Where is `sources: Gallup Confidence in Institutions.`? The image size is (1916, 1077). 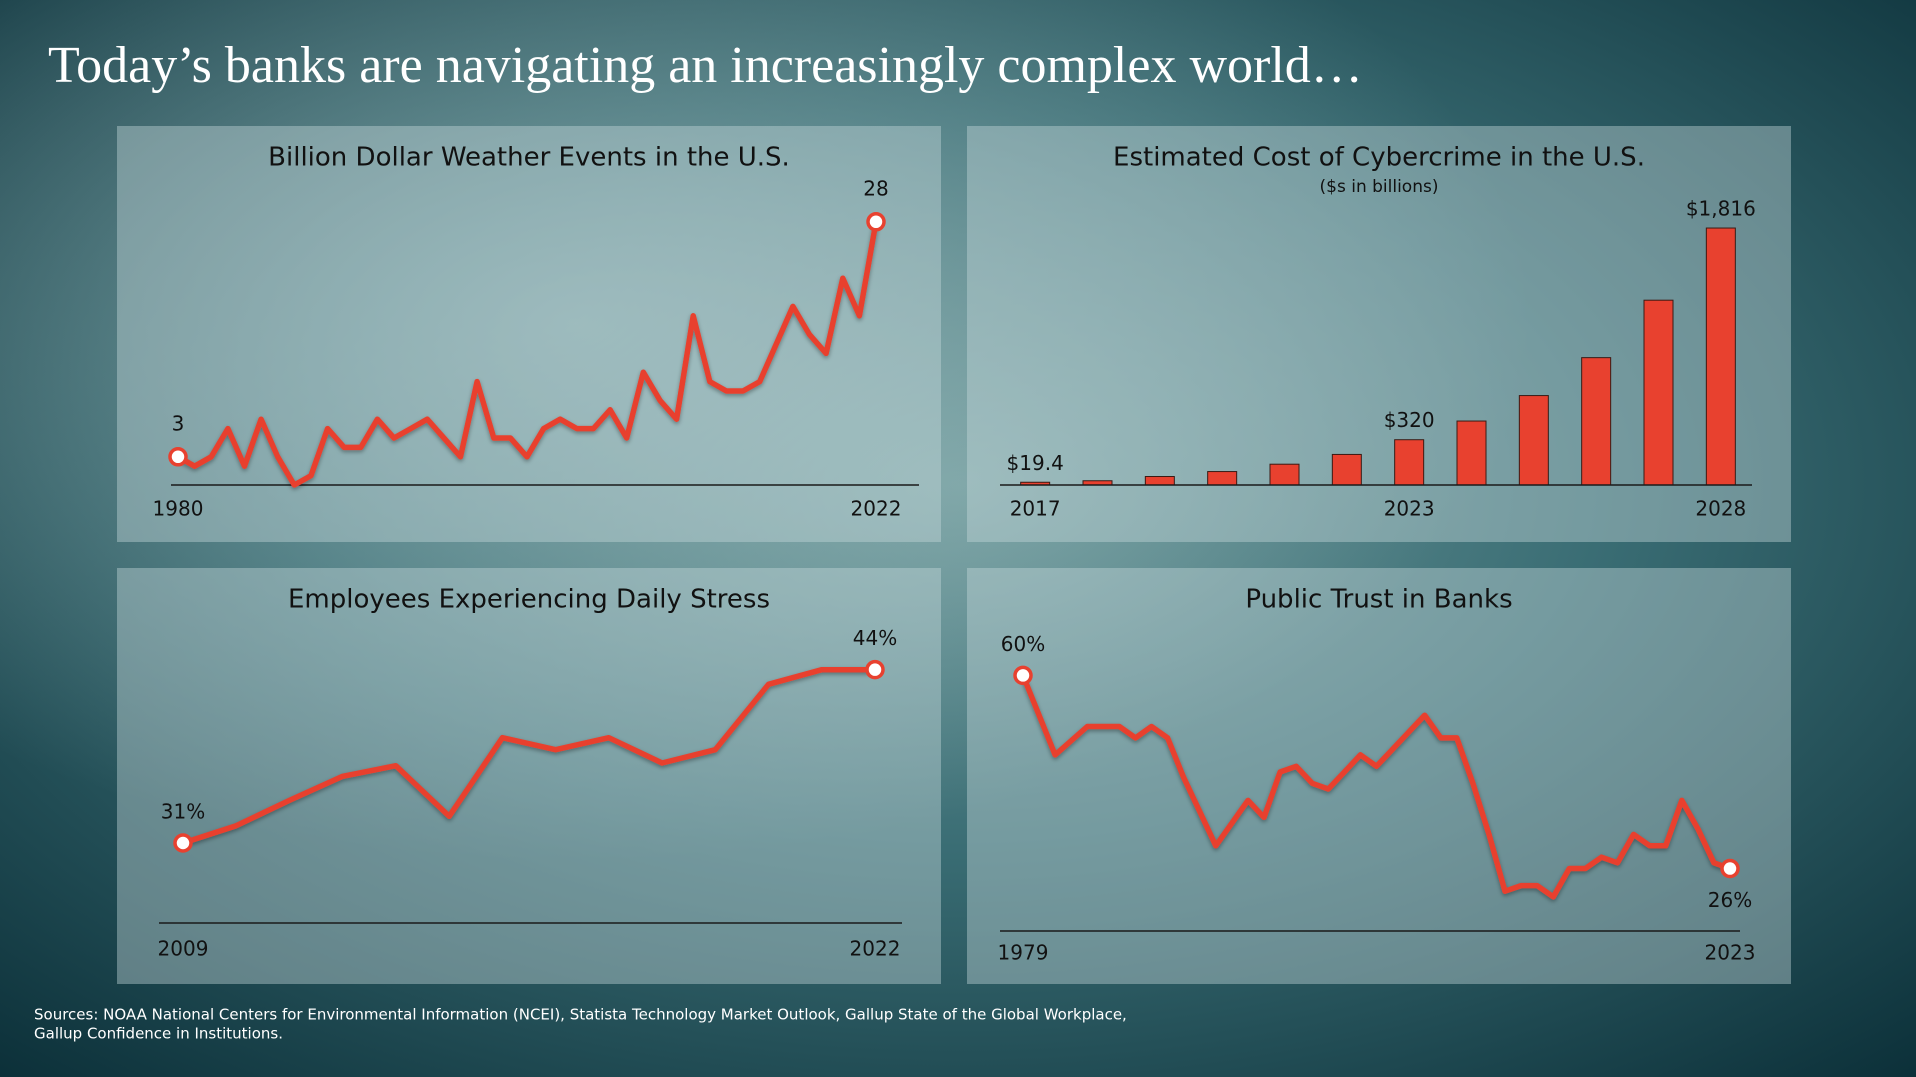
sources: Gallup Confidence in Institutions. is located at coordinates (158, 1034).